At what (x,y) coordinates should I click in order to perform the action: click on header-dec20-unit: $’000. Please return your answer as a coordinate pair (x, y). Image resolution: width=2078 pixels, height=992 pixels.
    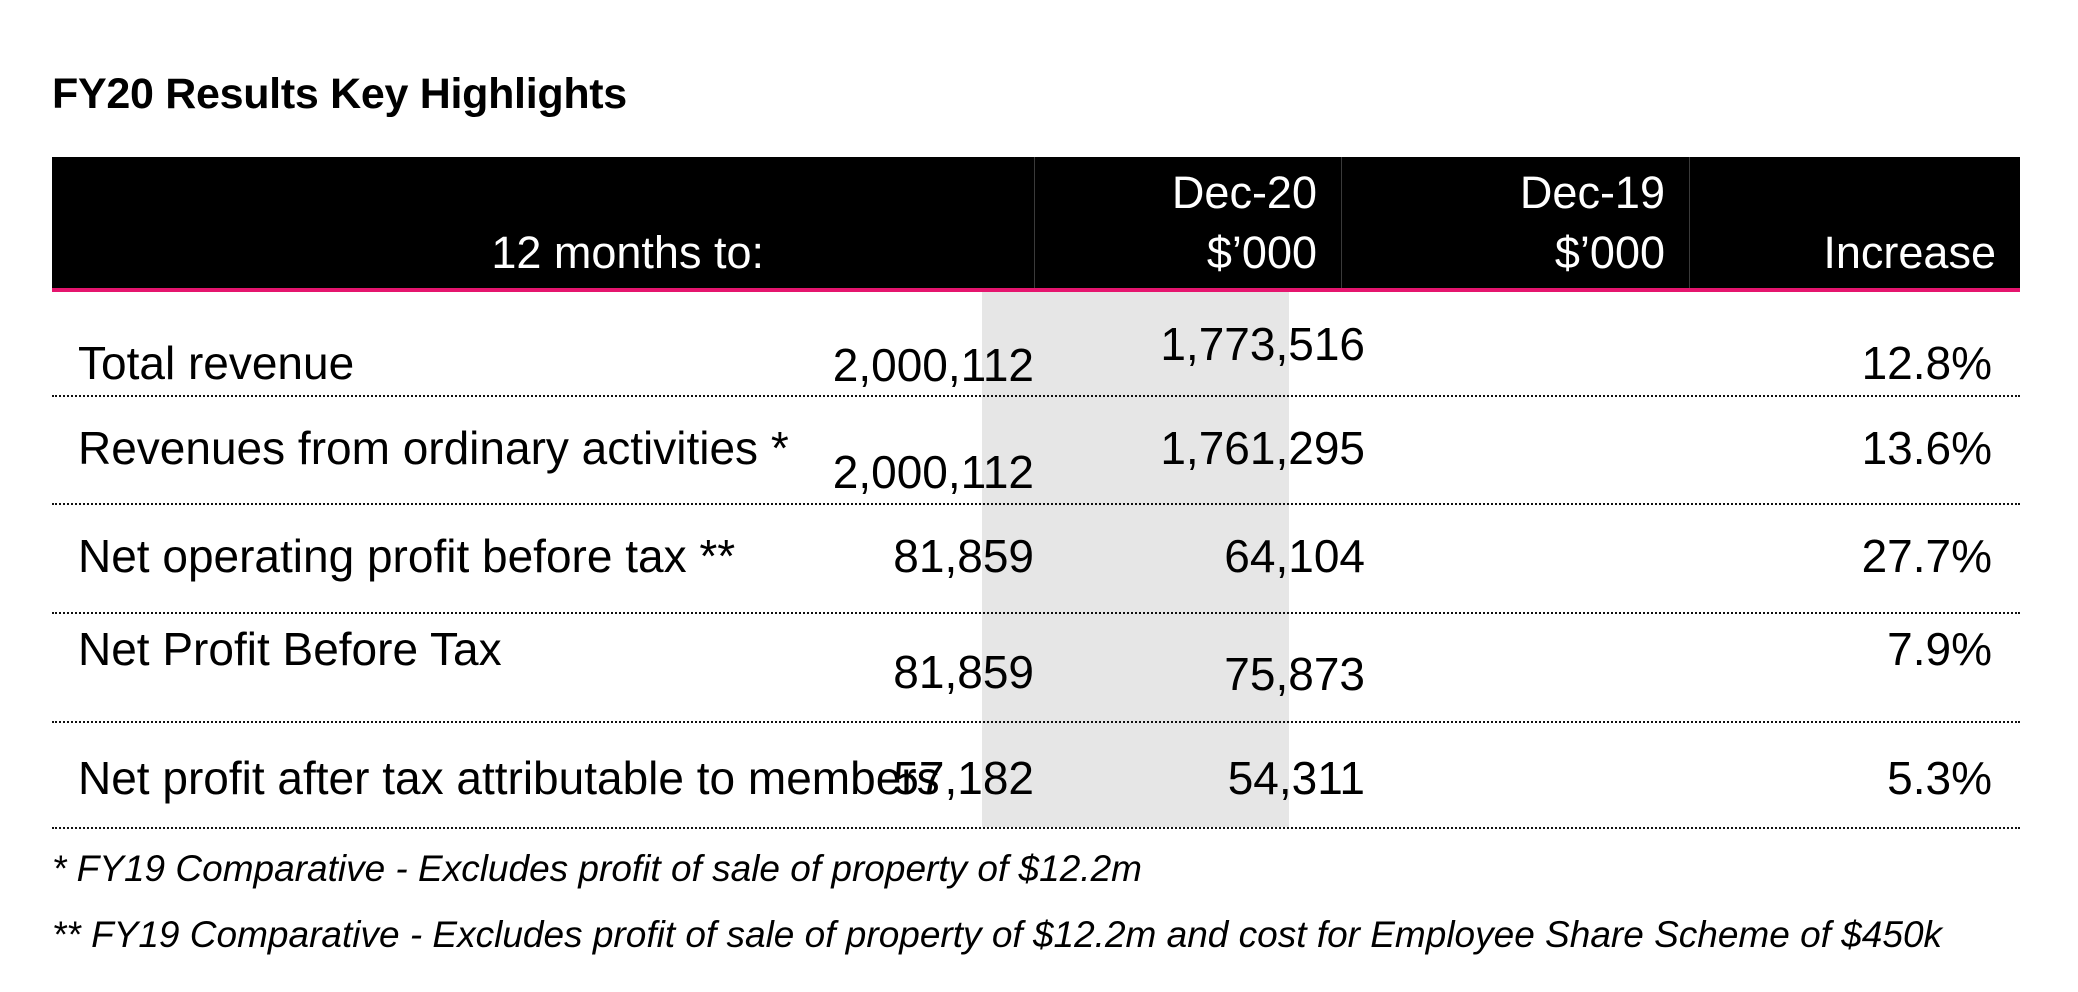
    Looking at the image, I should click on (1261, 252).